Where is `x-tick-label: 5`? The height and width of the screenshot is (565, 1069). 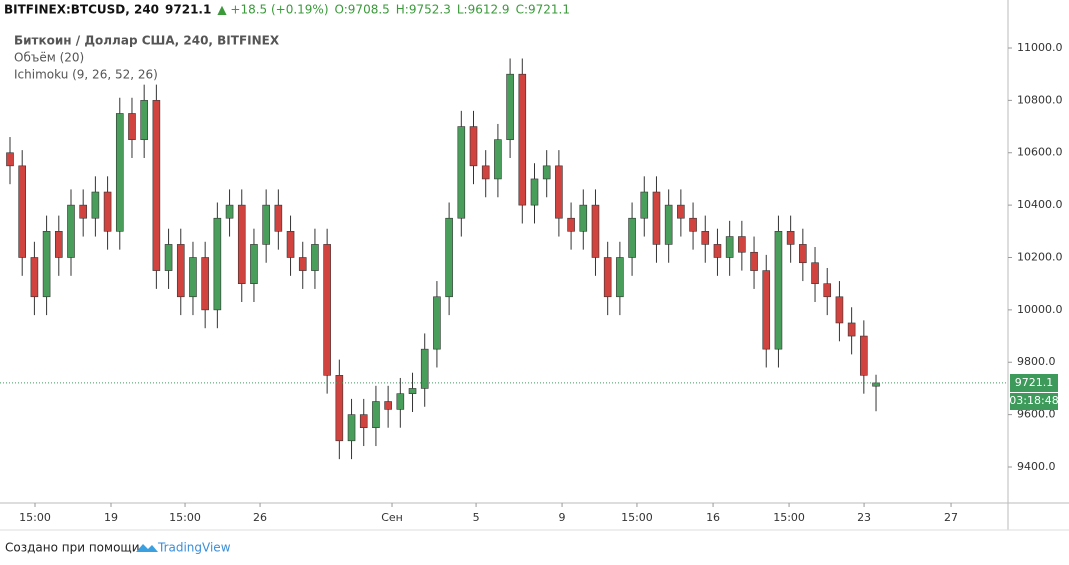 x-tick-label: 5 is located at coordinates (476, 517).